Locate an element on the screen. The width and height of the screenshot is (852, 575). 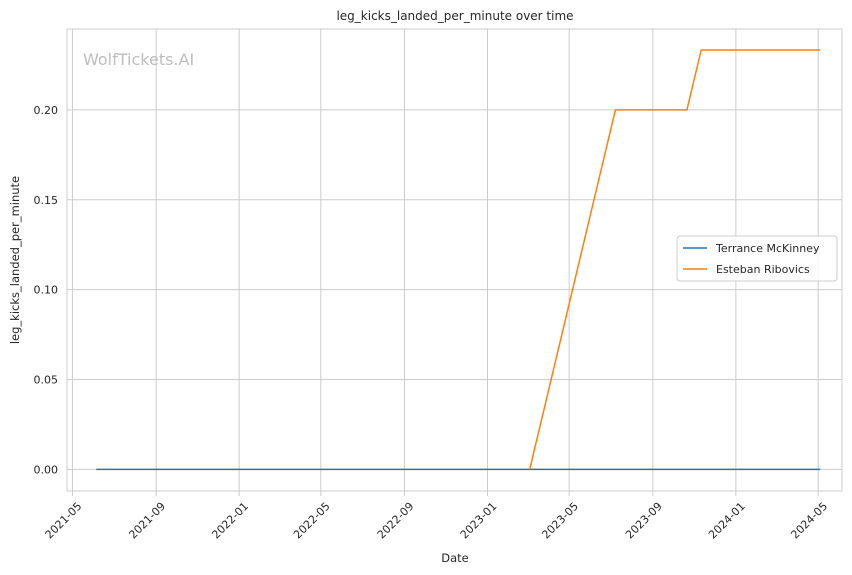
y-tick-label: 0.10 is located at coordinates (46, 290).